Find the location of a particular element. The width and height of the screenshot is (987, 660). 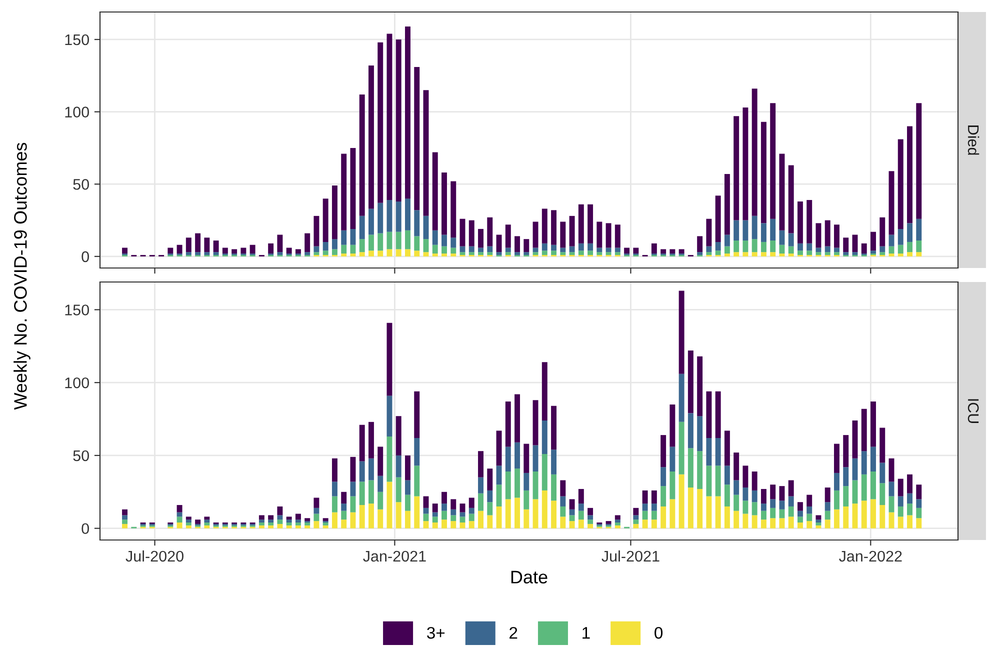

x-axis-title: Date is located at coordinates (529, 577).